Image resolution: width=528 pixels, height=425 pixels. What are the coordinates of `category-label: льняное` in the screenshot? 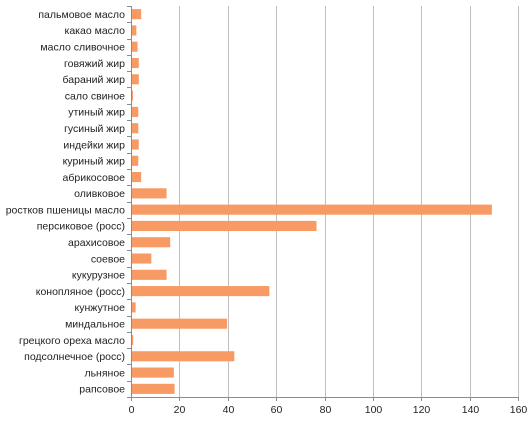 It's located at (104, 373).